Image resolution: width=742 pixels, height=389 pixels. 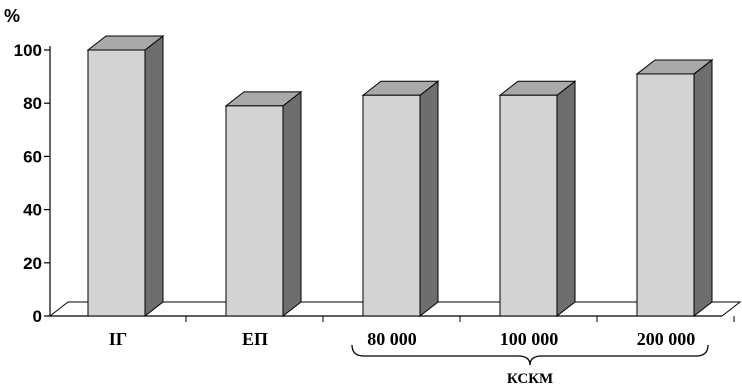 I want to click on group-brace, so click(x=530, y=355).